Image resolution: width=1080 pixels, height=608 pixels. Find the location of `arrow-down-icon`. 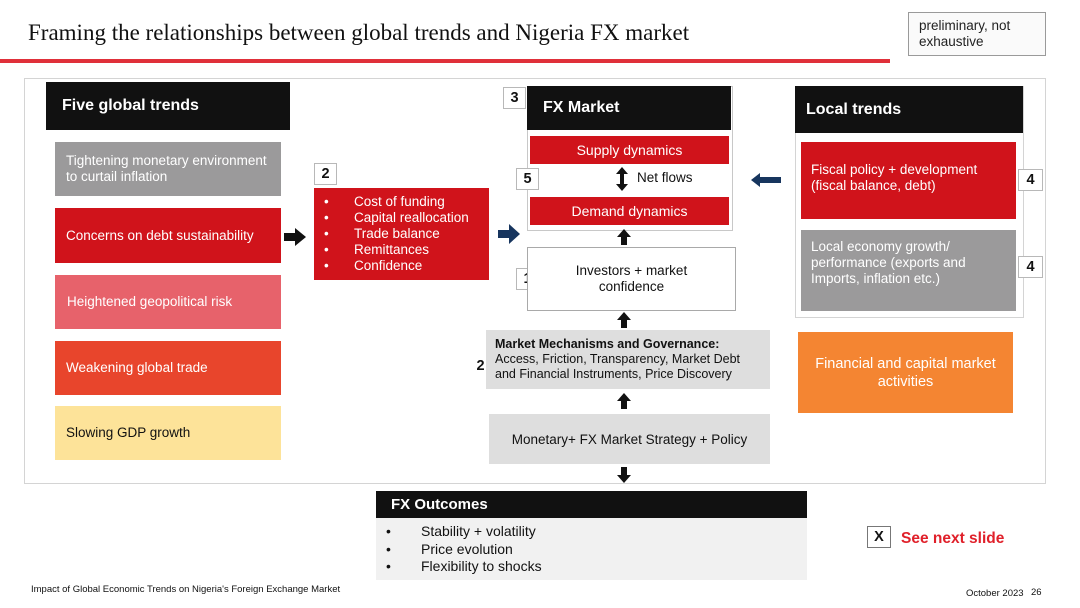

arrow-down-icon is located at coordinates (624, 474).